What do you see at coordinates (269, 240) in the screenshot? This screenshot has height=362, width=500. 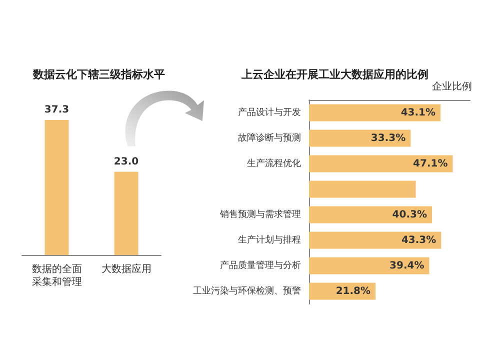 I see `y-tick-label: 生产计划与排程` at bounding box center [269, 240].